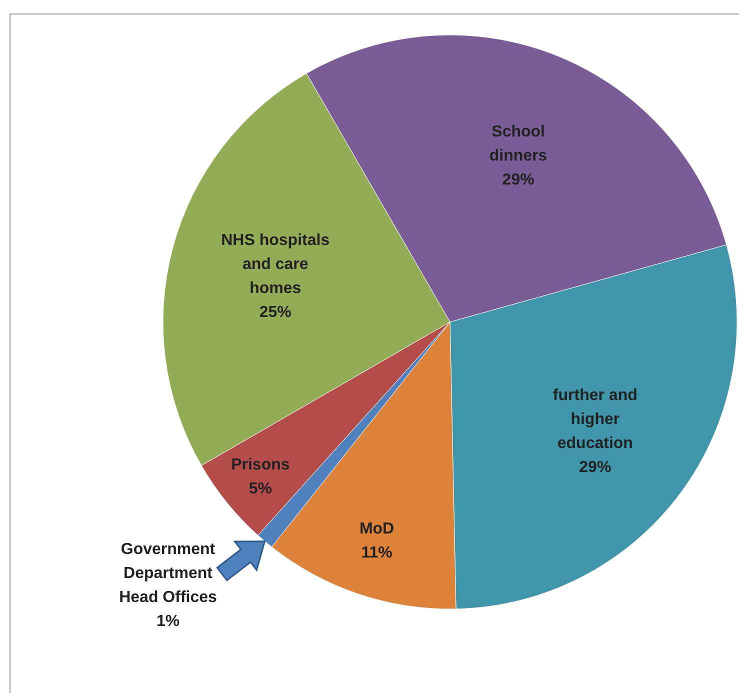 This screenshot has height=693, width=739. What do you see at coordinates (376, 553) in the screenshot?
I see `data-label: 11%` at bounding box center [376, 553].